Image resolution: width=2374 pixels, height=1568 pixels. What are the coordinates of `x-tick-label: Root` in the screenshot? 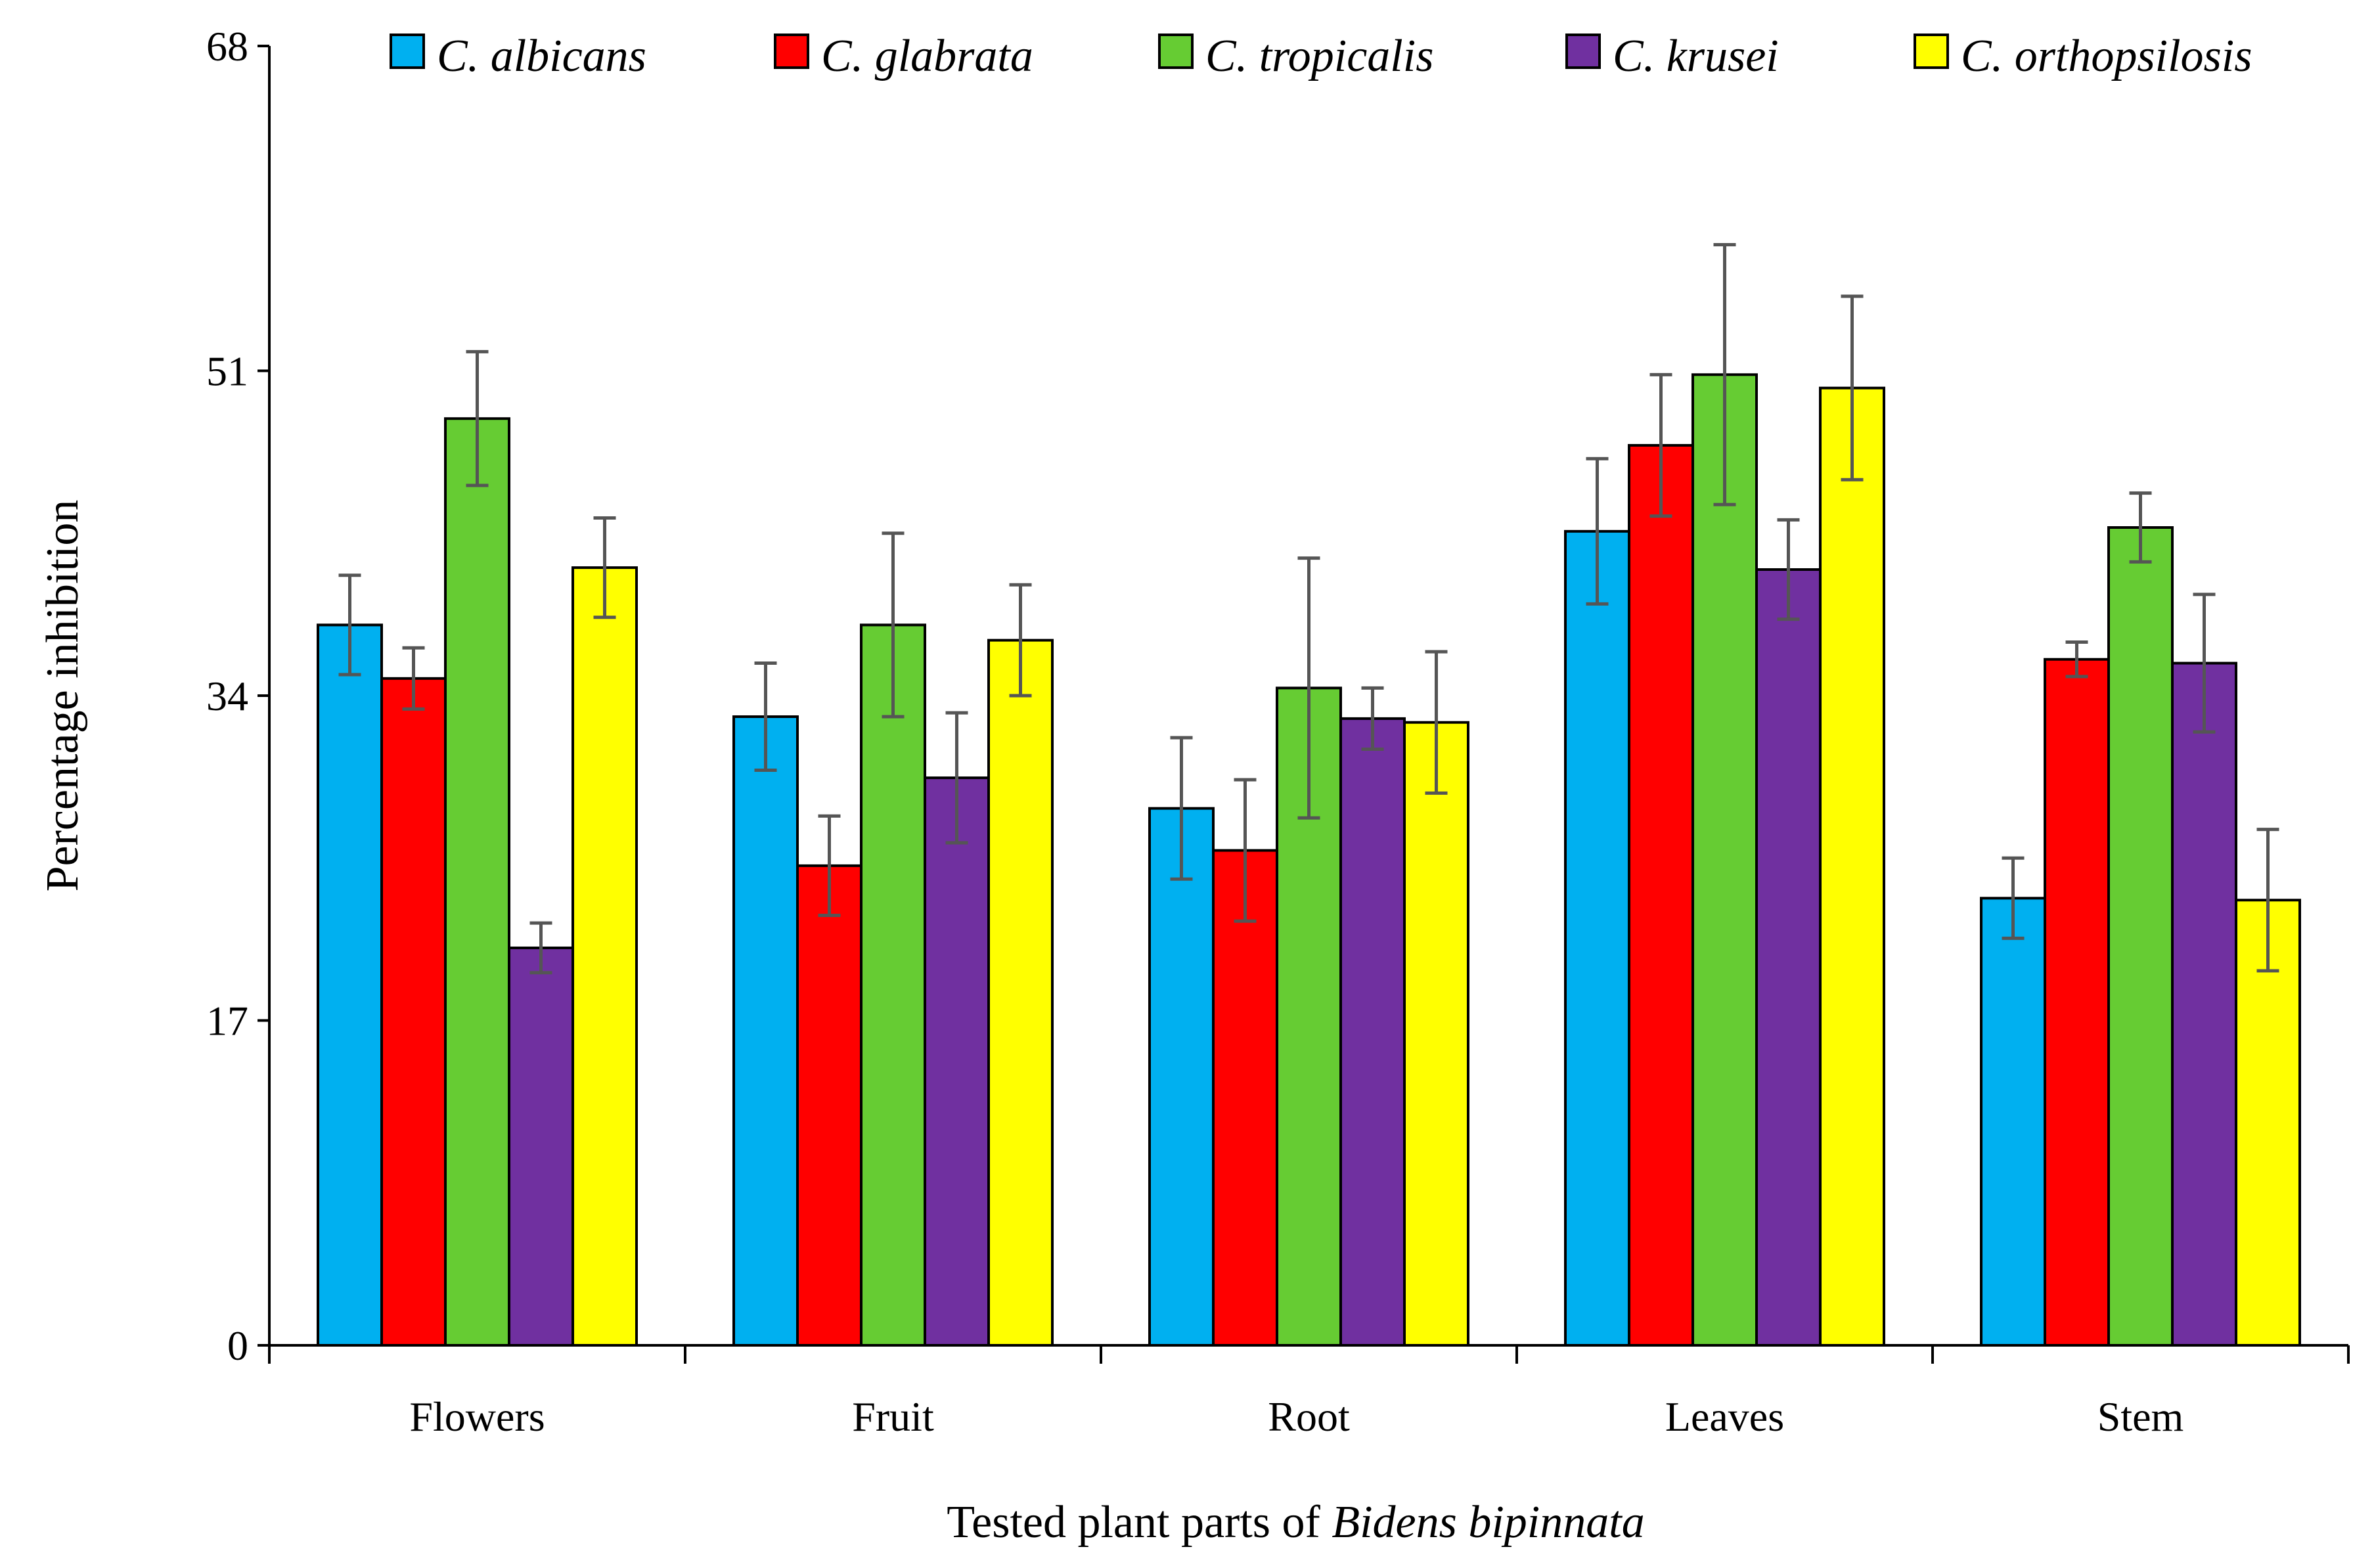 It's located at (1309, 1416).